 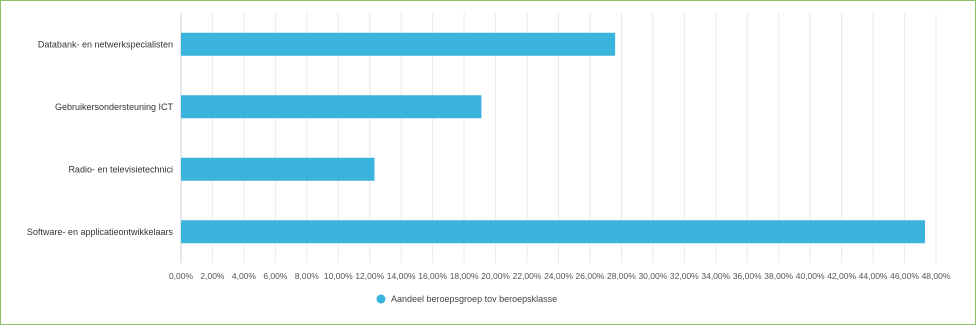 I want to click on x-tick-label: 12,00%, so click(x=369, y=276).